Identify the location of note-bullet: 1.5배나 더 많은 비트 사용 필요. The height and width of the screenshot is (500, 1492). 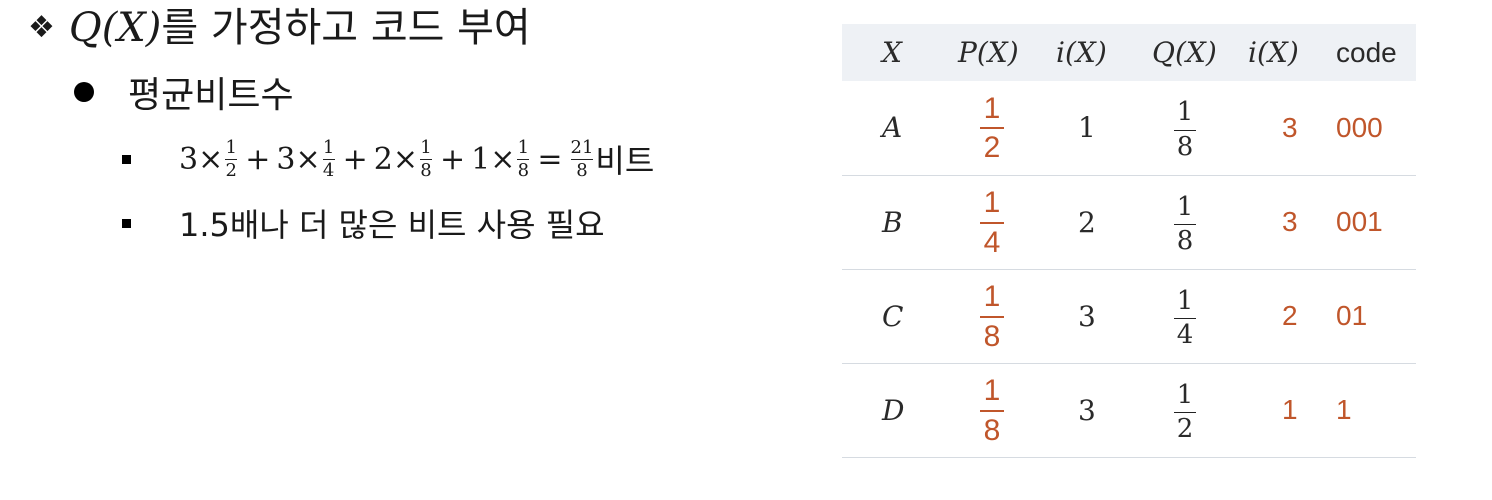
(363, 223).